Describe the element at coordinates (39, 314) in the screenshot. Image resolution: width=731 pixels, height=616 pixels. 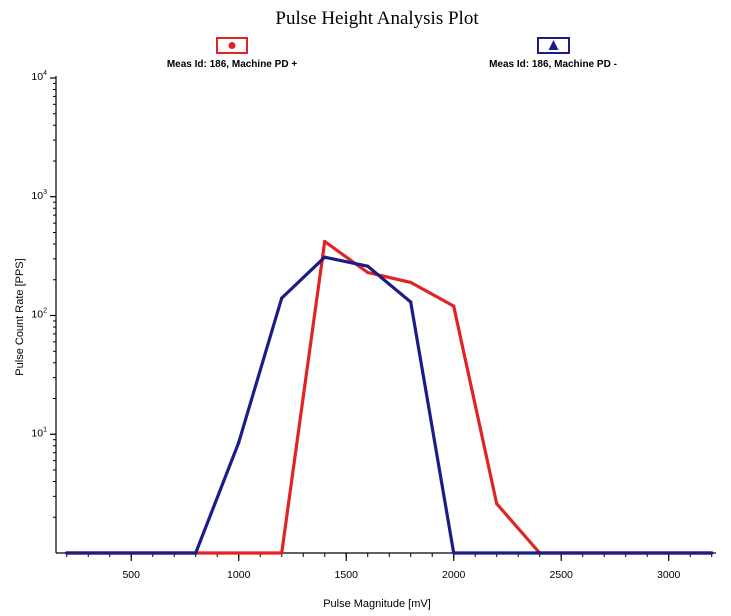
I see `y-tick-label: 10²` at that location.